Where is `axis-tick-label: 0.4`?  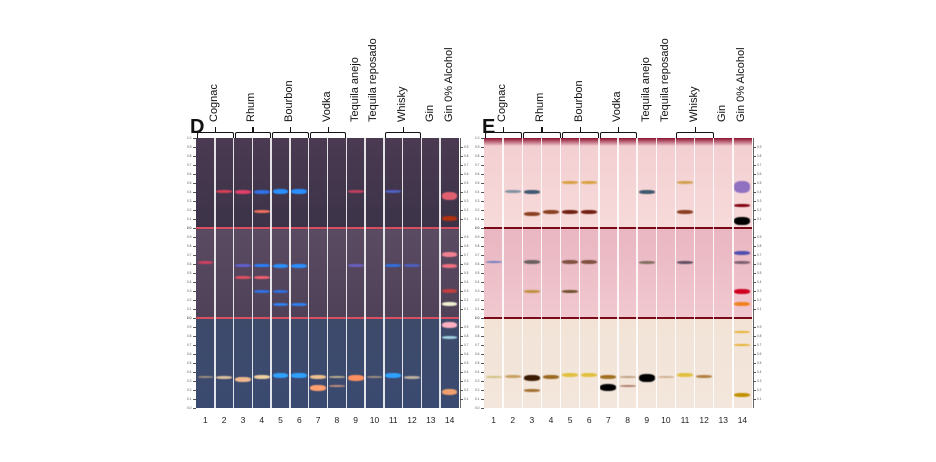 axis-tick-label: 0.4 is located at coordinates (759, 372).